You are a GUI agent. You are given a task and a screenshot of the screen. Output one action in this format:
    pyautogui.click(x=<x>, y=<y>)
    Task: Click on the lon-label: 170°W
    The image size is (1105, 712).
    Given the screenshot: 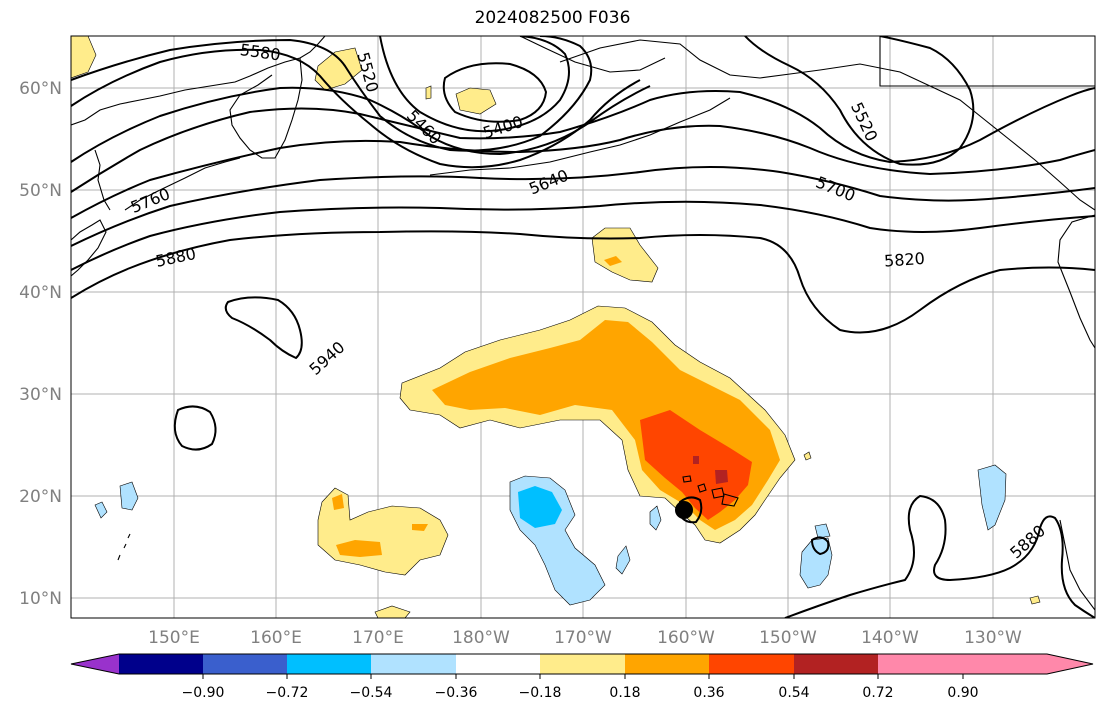 What is the action you would take?
    pyautogui.click(x=583, y=638)
    